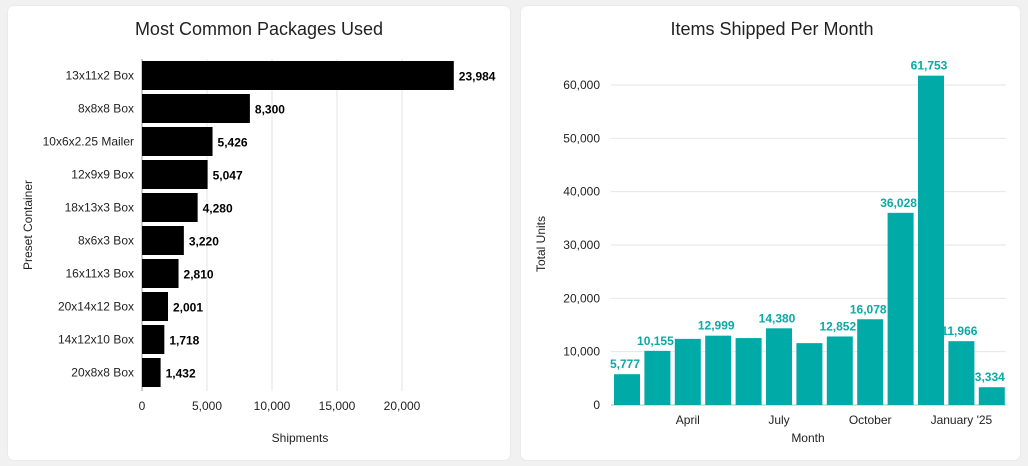 This screenshot has height=466, width=1028. Describe the element at coordinates (142, 406) in the screenshot. I see `x-tick-label: 0` at that location.